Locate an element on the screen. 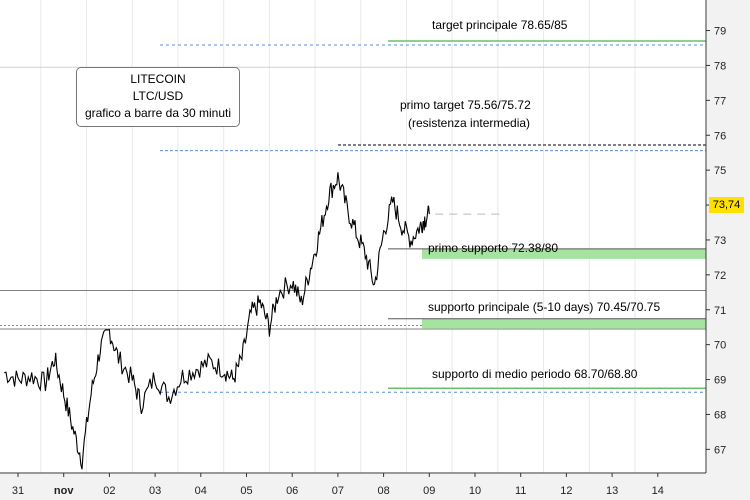  y-tick-label: 67 is located at coordinates (720, 450).